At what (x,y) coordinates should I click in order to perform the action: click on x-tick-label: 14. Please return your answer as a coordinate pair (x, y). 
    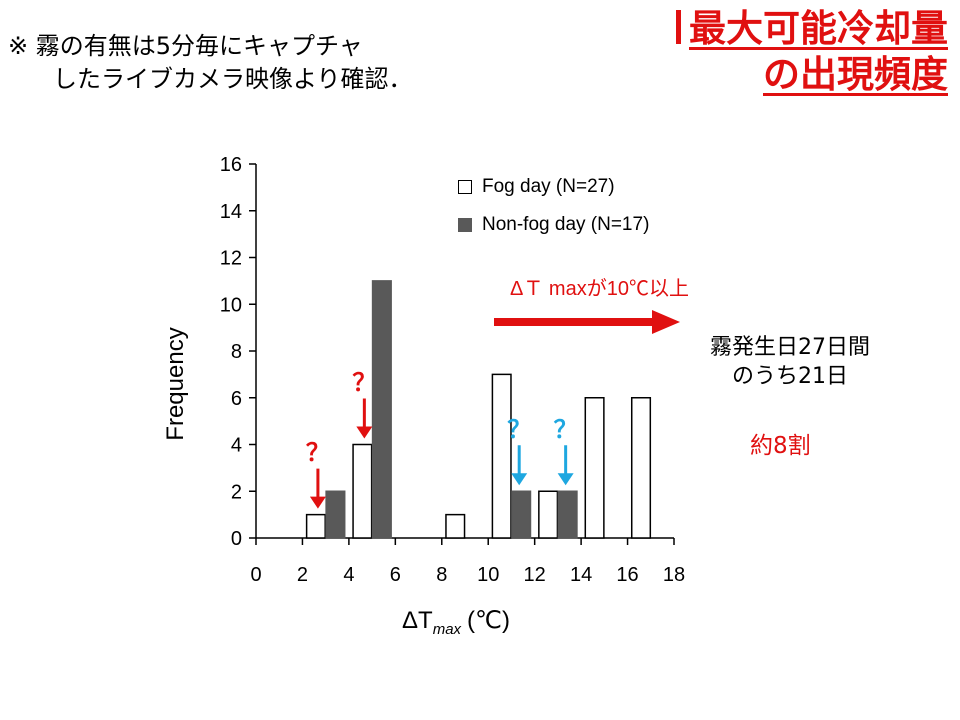
    Looking at the image, I should click on (581, 575).